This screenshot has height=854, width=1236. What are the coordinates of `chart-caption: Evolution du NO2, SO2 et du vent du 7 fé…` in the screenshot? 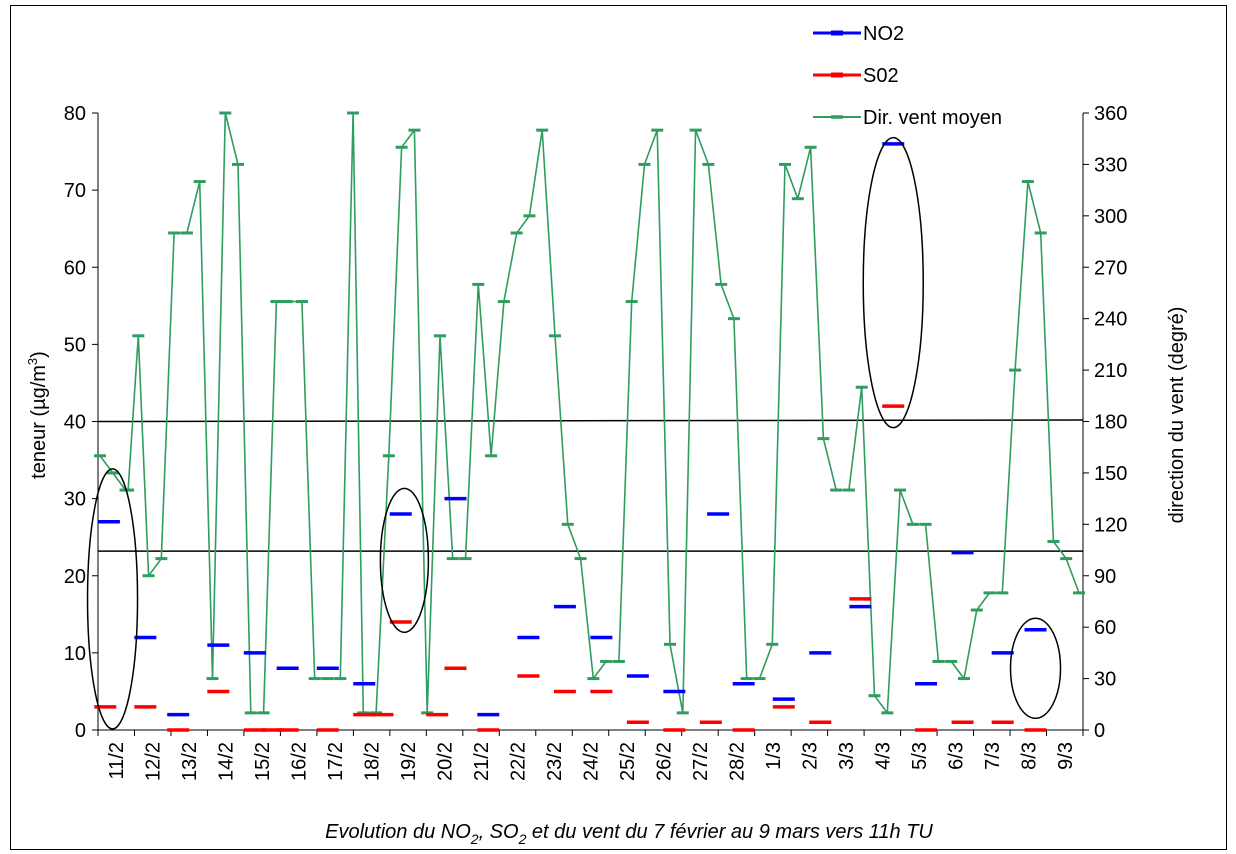 It's located at (629, 834).